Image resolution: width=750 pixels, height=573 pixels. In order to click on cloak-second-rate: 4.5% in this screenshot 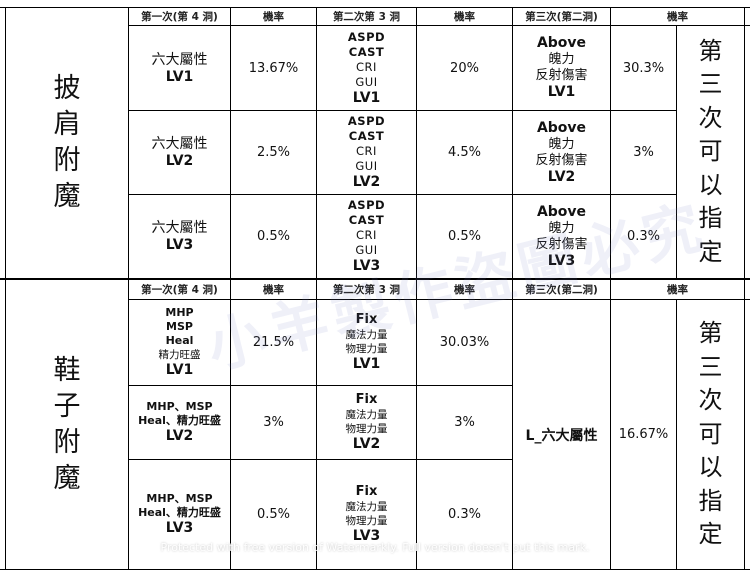, I will do `click(464, 152)`.